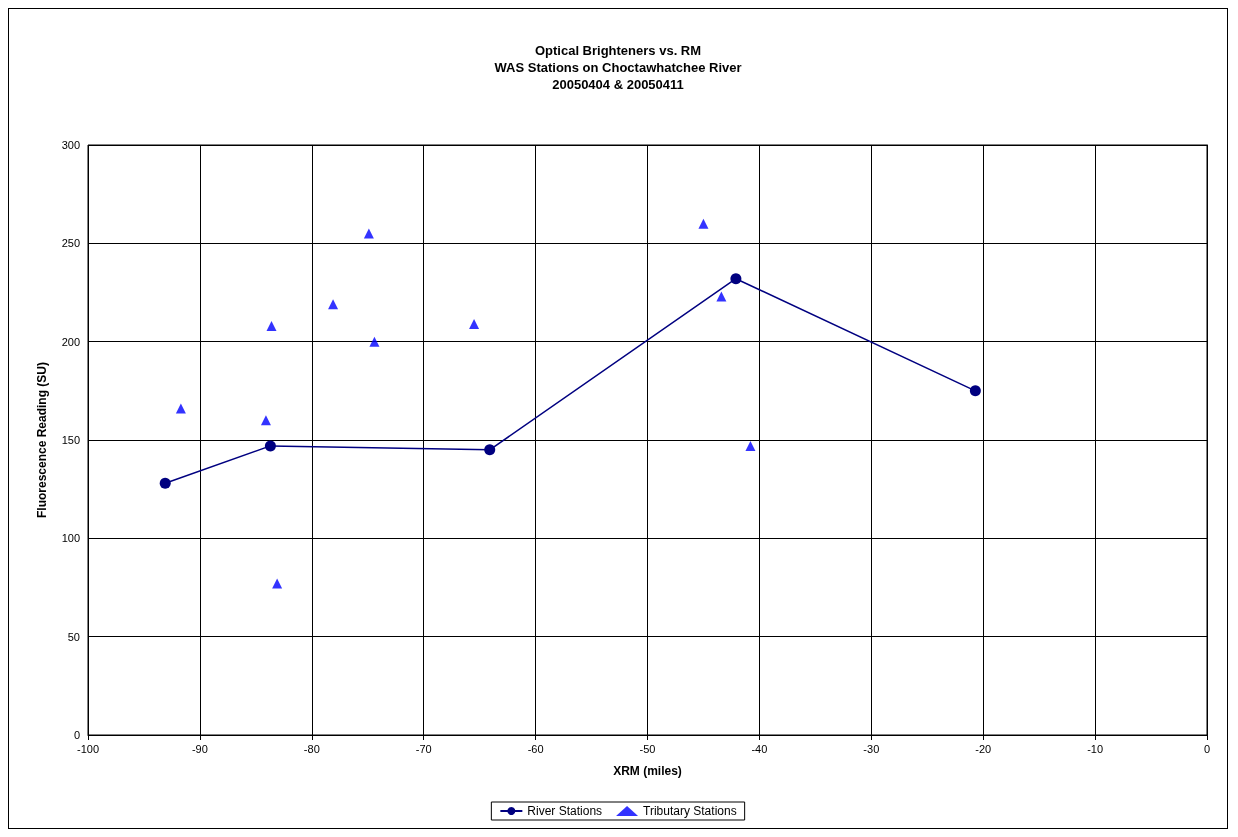  What do you see at coordinates (535, 748) in the screenshot?
I see `x-tick-label: -60` at bounding box center [535, 748].